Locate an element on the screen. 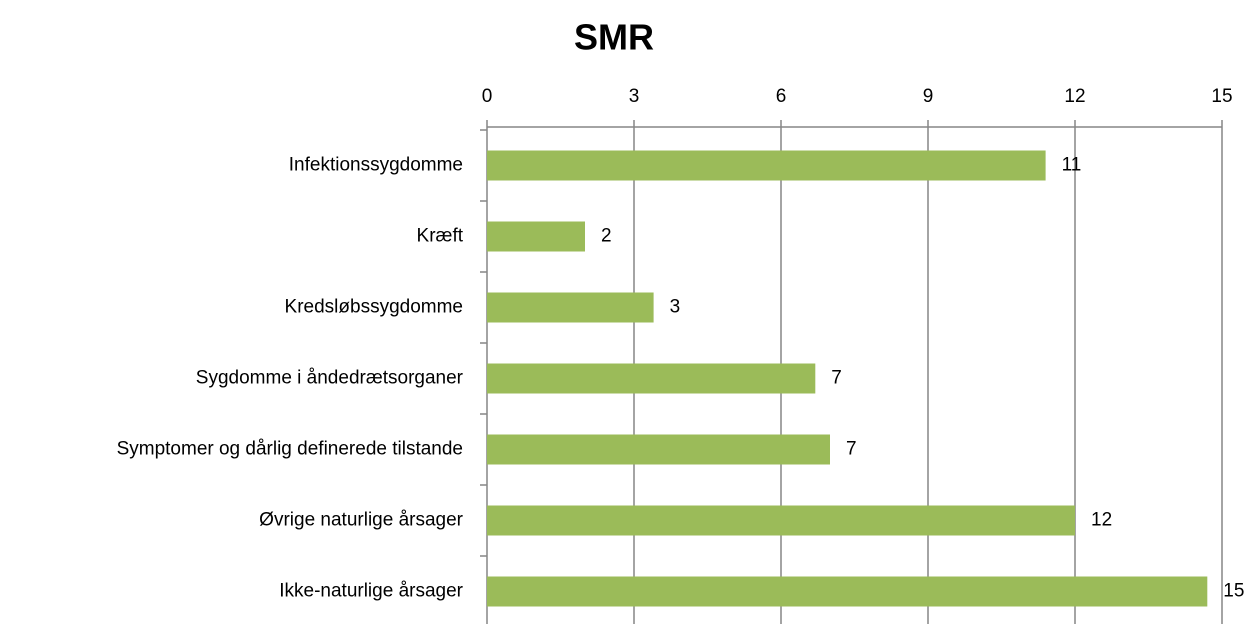  value-label: 12 is located at coordinates (1101, 520).